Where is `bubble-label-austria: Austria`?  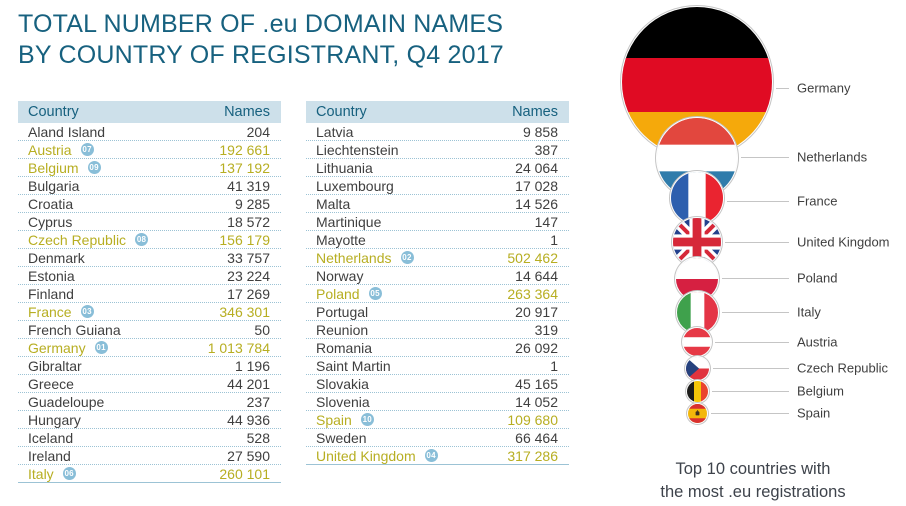 bubble-label-austria: Austria is located at coordinates (817, 342).